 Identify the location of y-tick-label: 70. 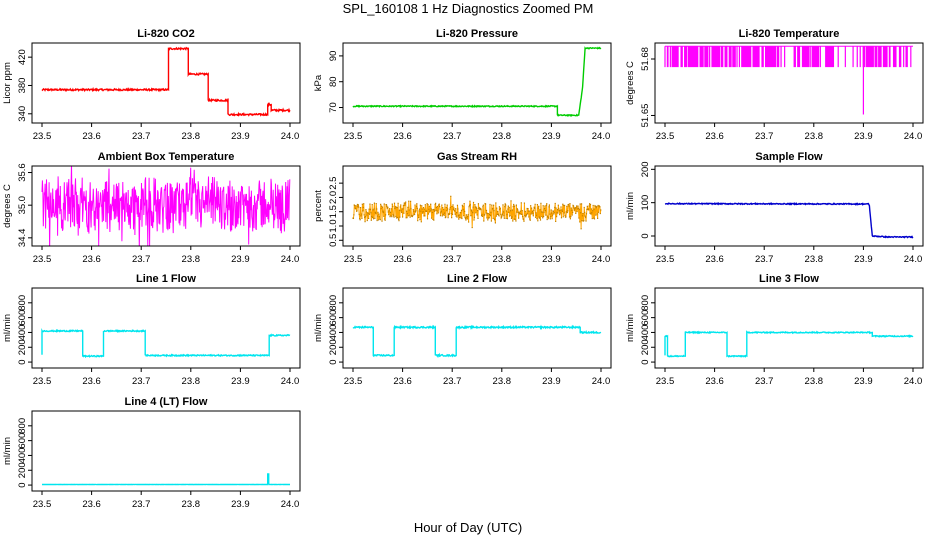
(333, 107).